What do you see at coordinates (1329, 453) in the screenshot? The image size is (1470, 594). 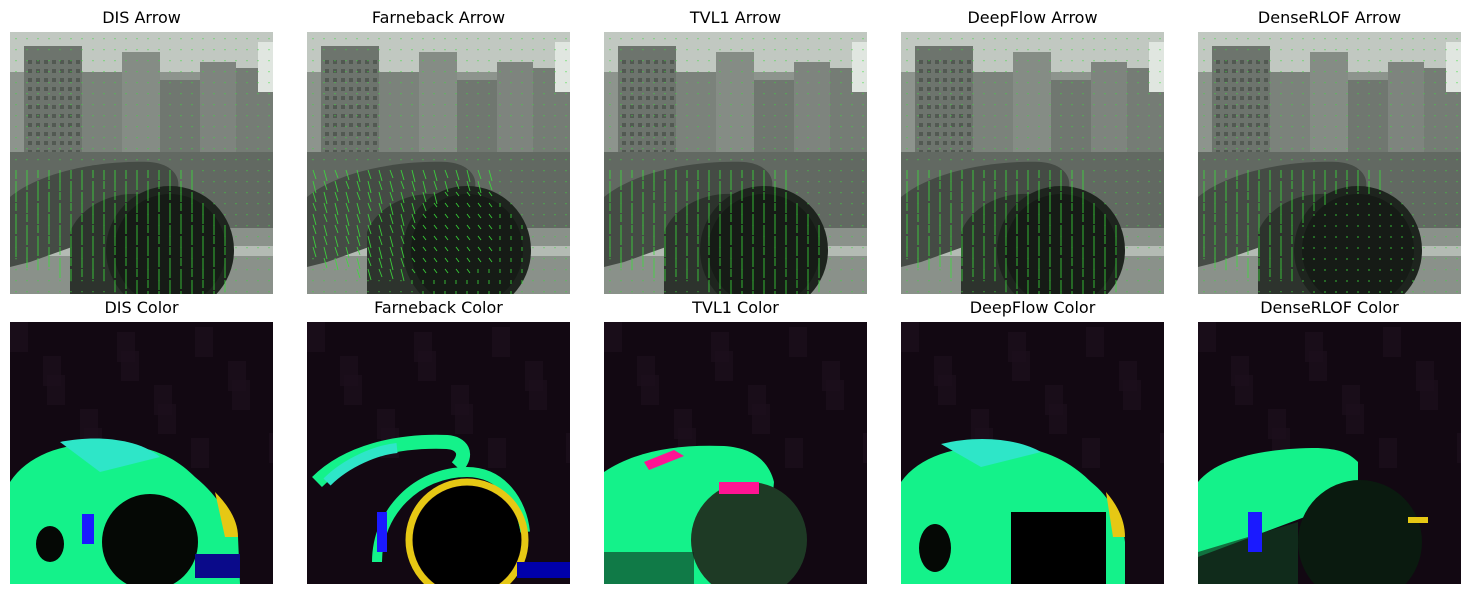 I see `denserlof-color-image` at bounding box center [1329, 453].